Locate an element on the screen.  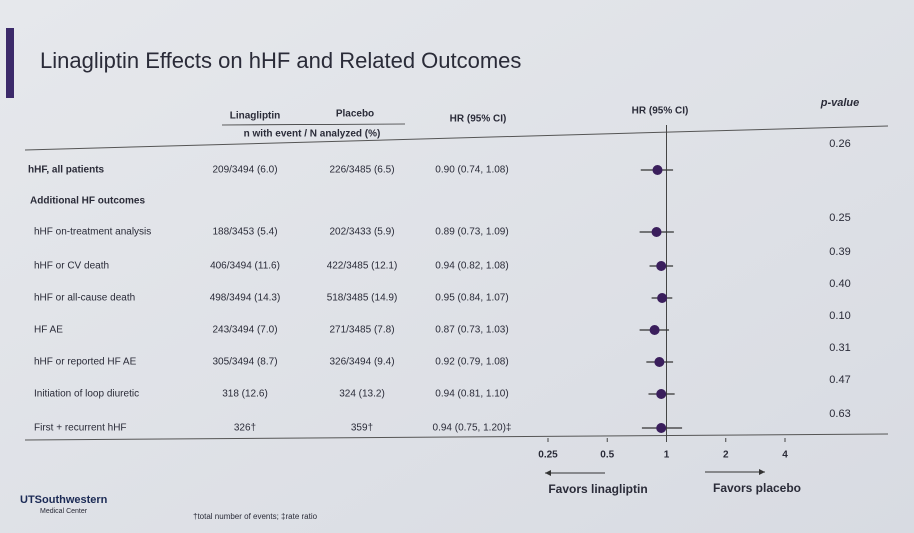
cell: 406/3494 (11.6) is located at coordinates (245, 266).